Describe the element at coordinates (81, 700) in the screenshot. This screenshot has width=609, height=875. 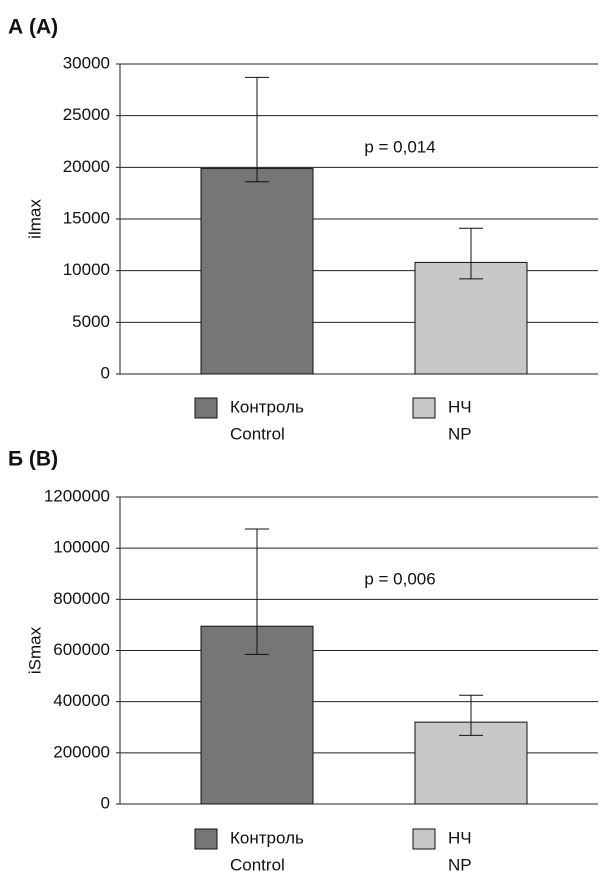
I see `y-tick-label: 400000` at that location.